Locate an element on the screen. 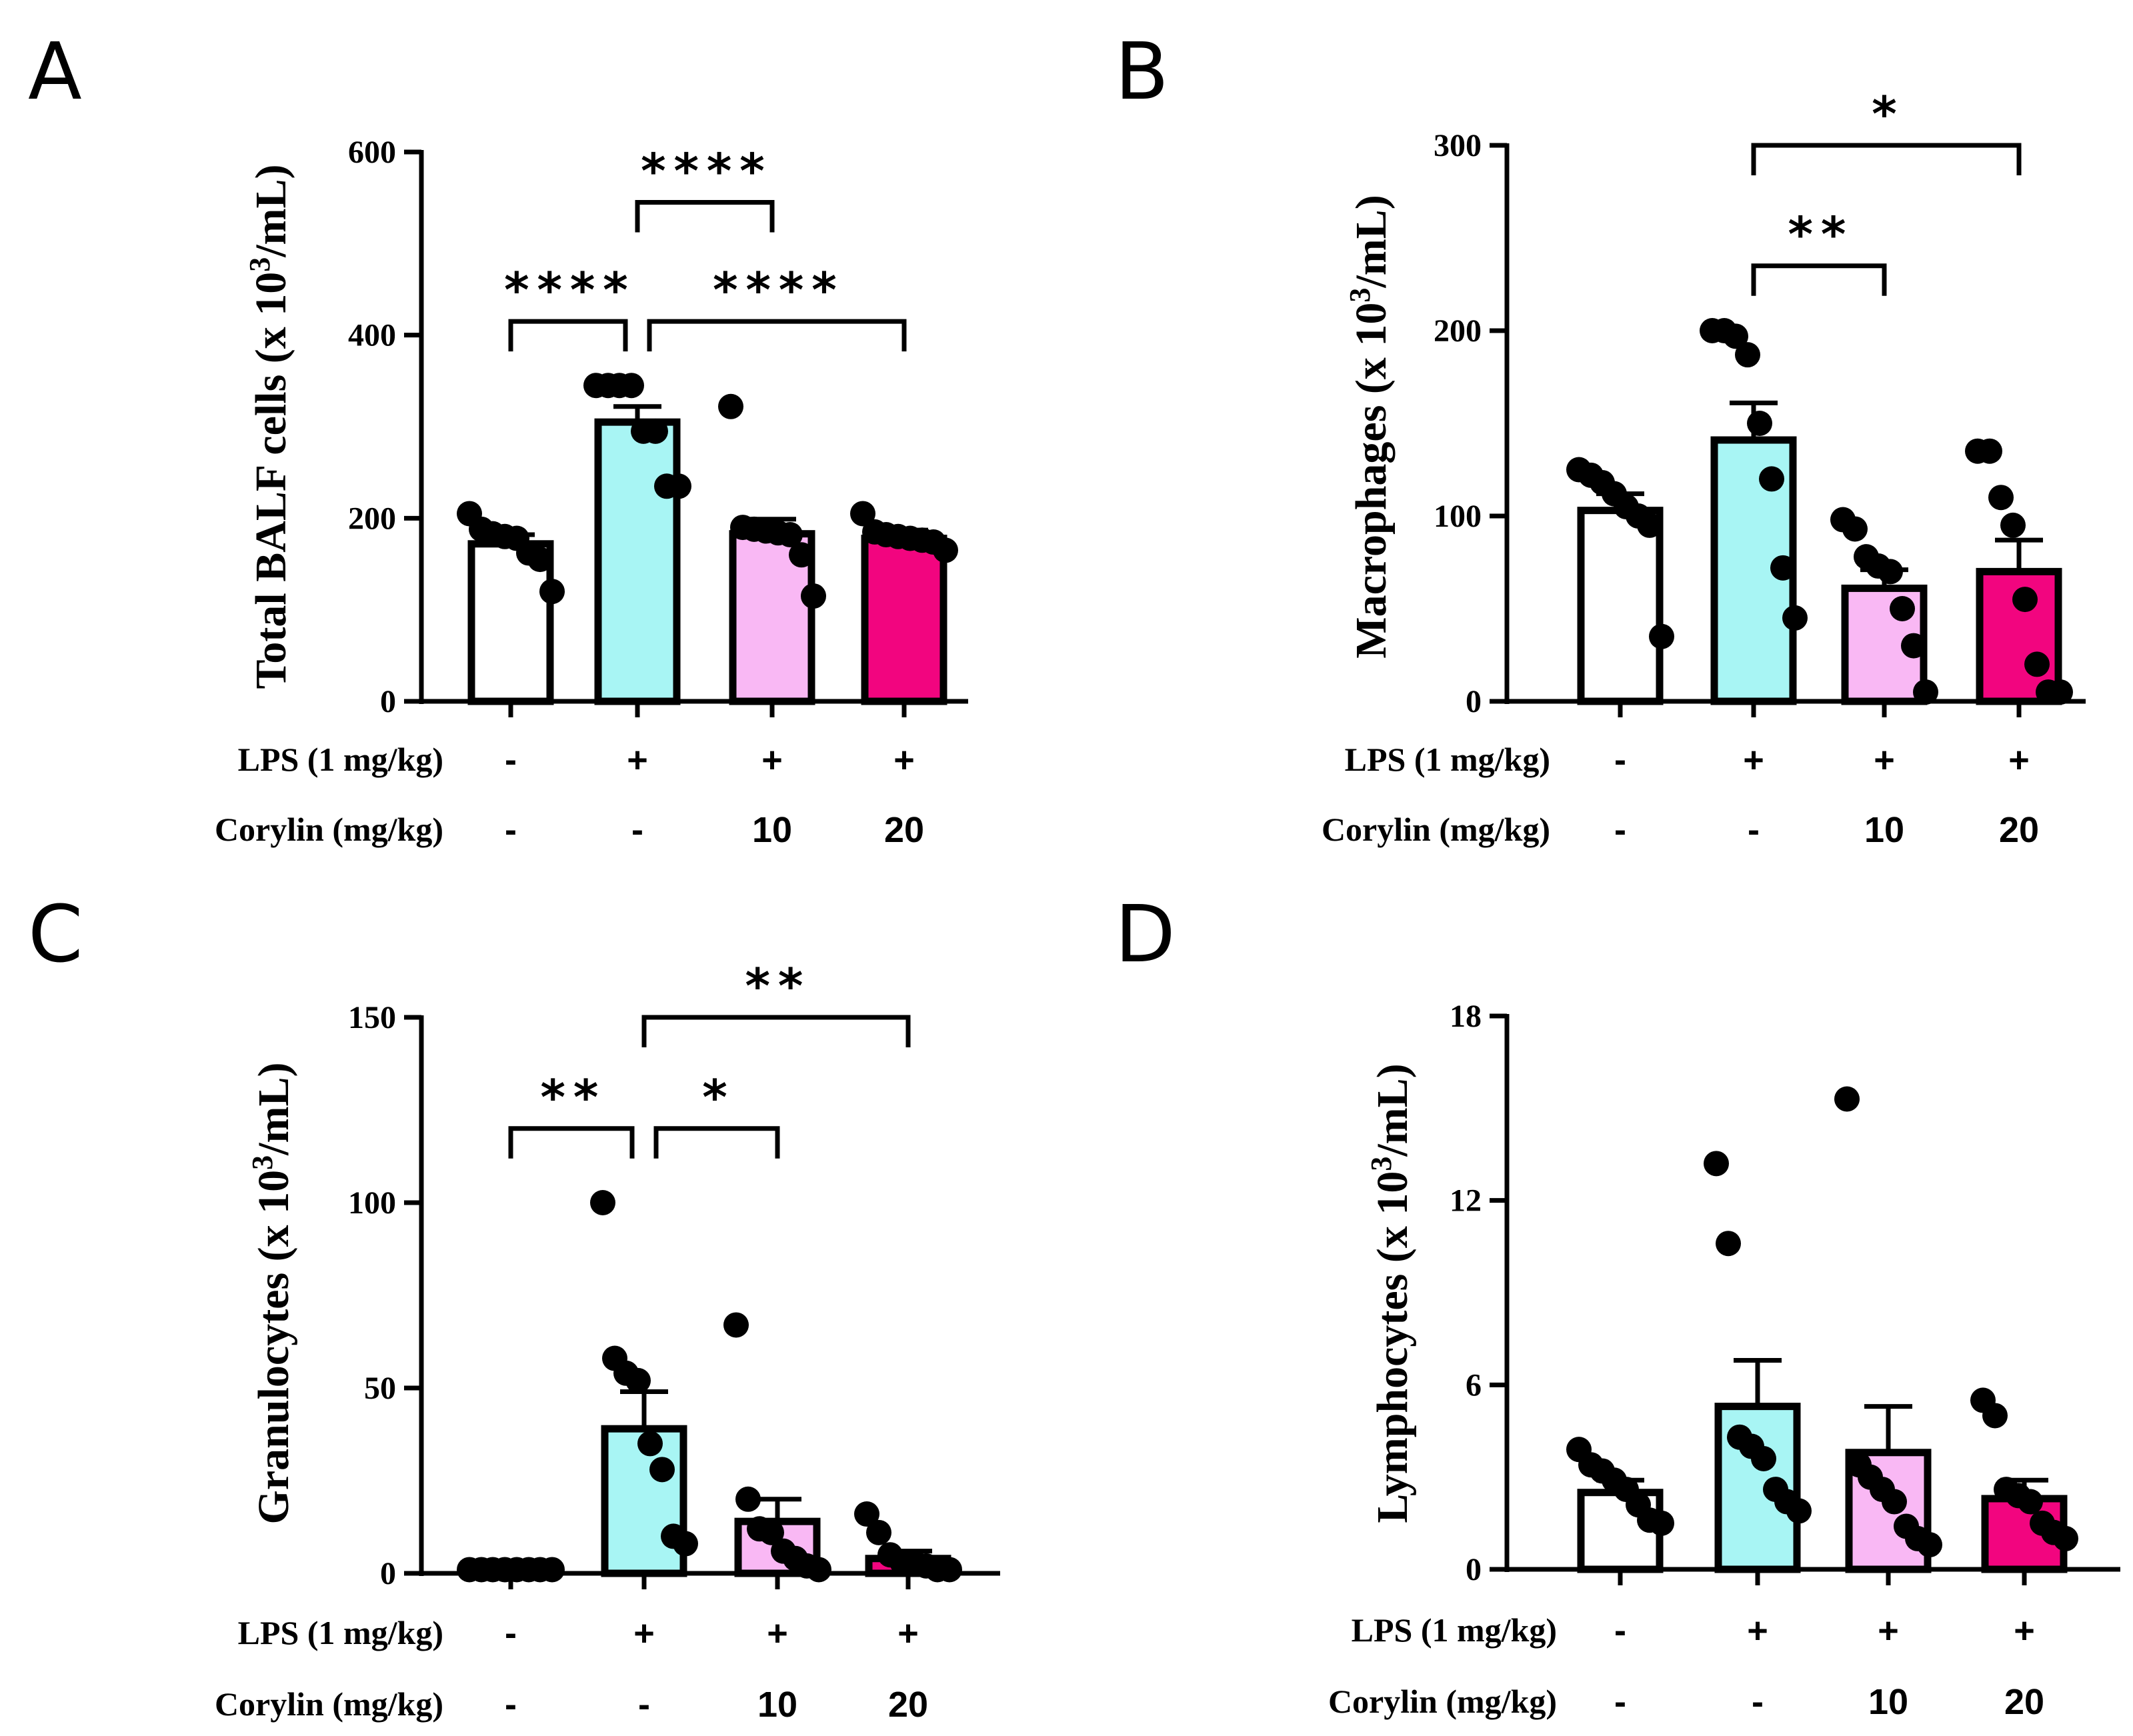 Image resolution: width=2133 pixels, height=1736 pixels. y-tick-label: 400 is located at coordinates (372, 335).